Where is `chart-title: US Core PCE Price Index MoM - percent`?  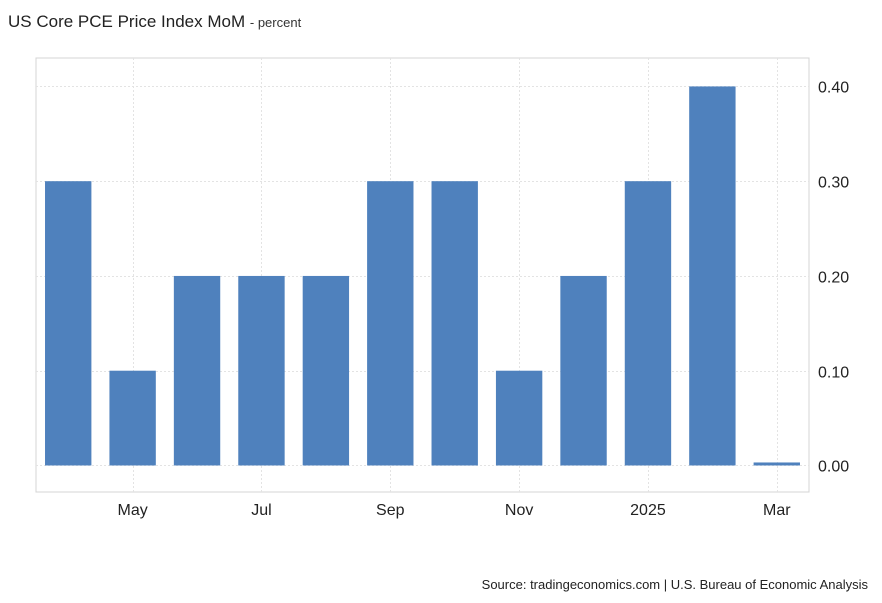 chart-title: US Core PCE Price Index MoM - percent is located at coordinates (154, 22).